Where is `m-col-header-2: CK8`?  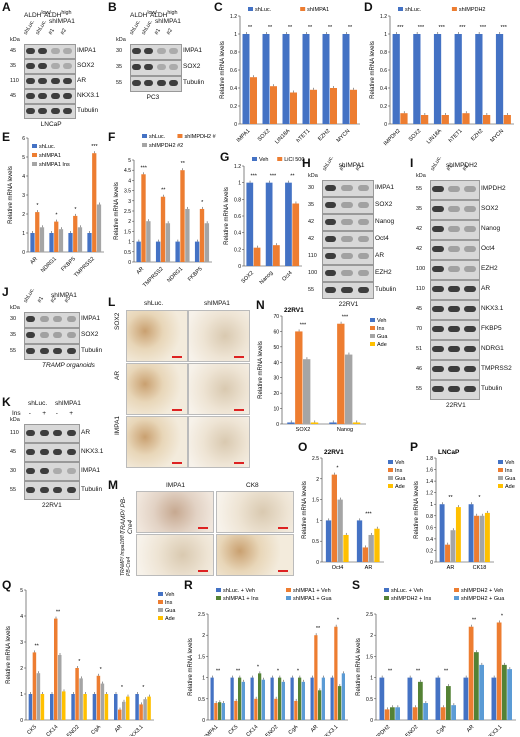 m-col-header-2: CK8 is located at coordinates (252, 485).